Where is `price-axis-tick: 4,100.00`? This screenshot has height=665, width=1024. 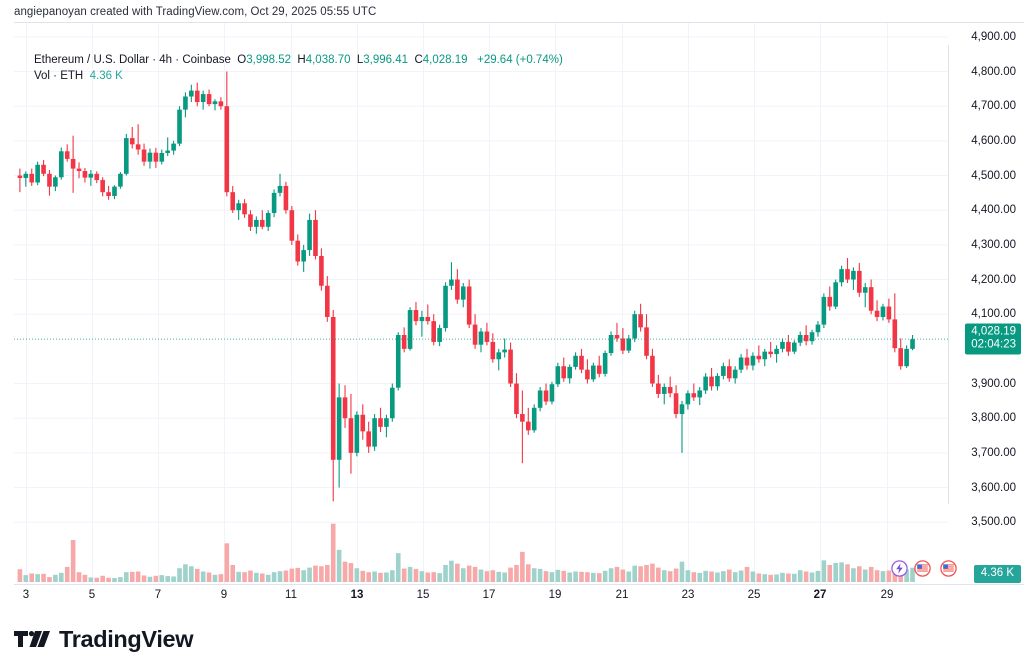 price-axis-tick: 4,100.00 is located at coordinates (993, 314).